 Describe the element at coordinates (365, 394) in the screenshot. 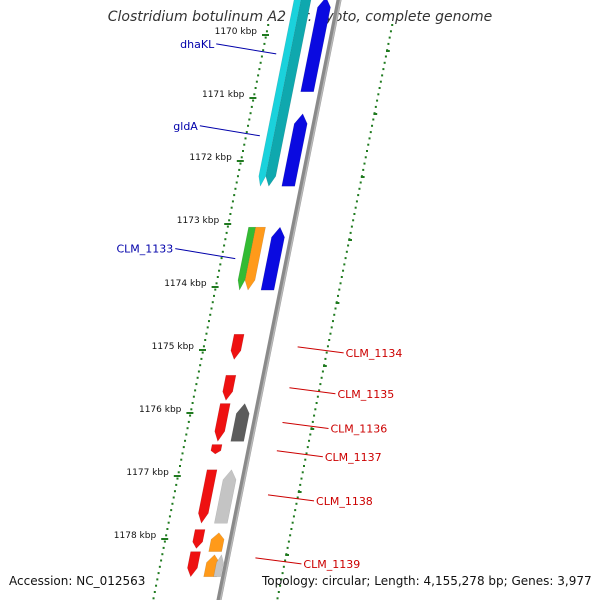

I see `gene-label: CLM_1135` at that location.